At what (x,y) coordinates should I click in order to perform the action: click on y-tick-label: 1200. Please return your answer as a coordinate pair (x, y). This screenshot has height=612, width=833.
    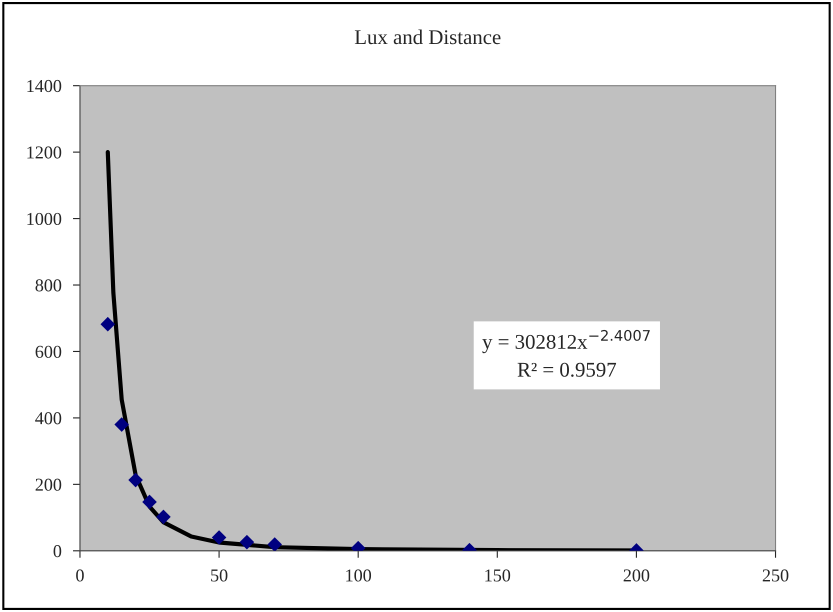
    Looking at the image, I should click on (44, 152).